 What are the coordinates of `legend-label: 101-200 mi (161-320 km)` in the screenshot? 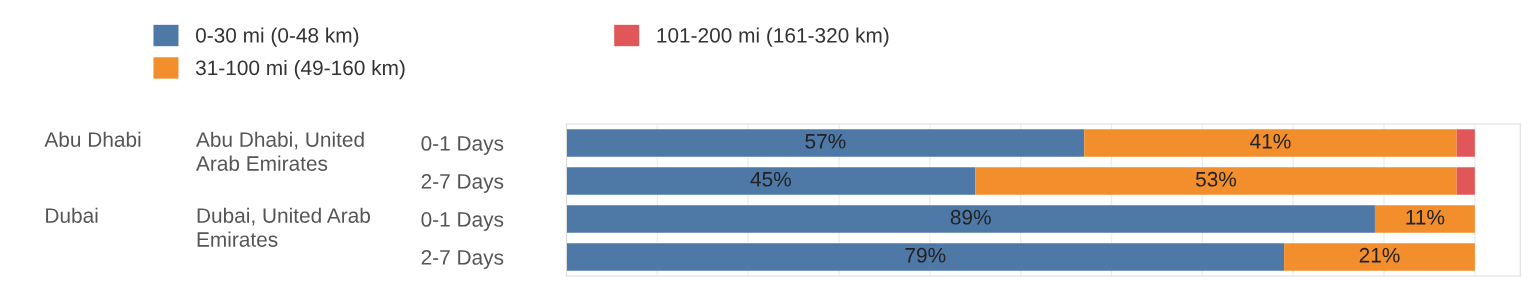 It's located at (773, 37).